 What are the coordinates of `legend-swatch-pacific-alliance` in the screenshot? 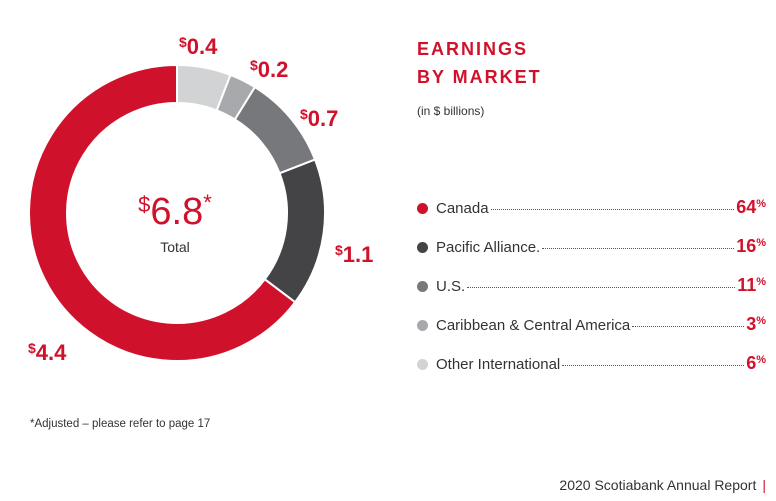 It's located at (422, 247).